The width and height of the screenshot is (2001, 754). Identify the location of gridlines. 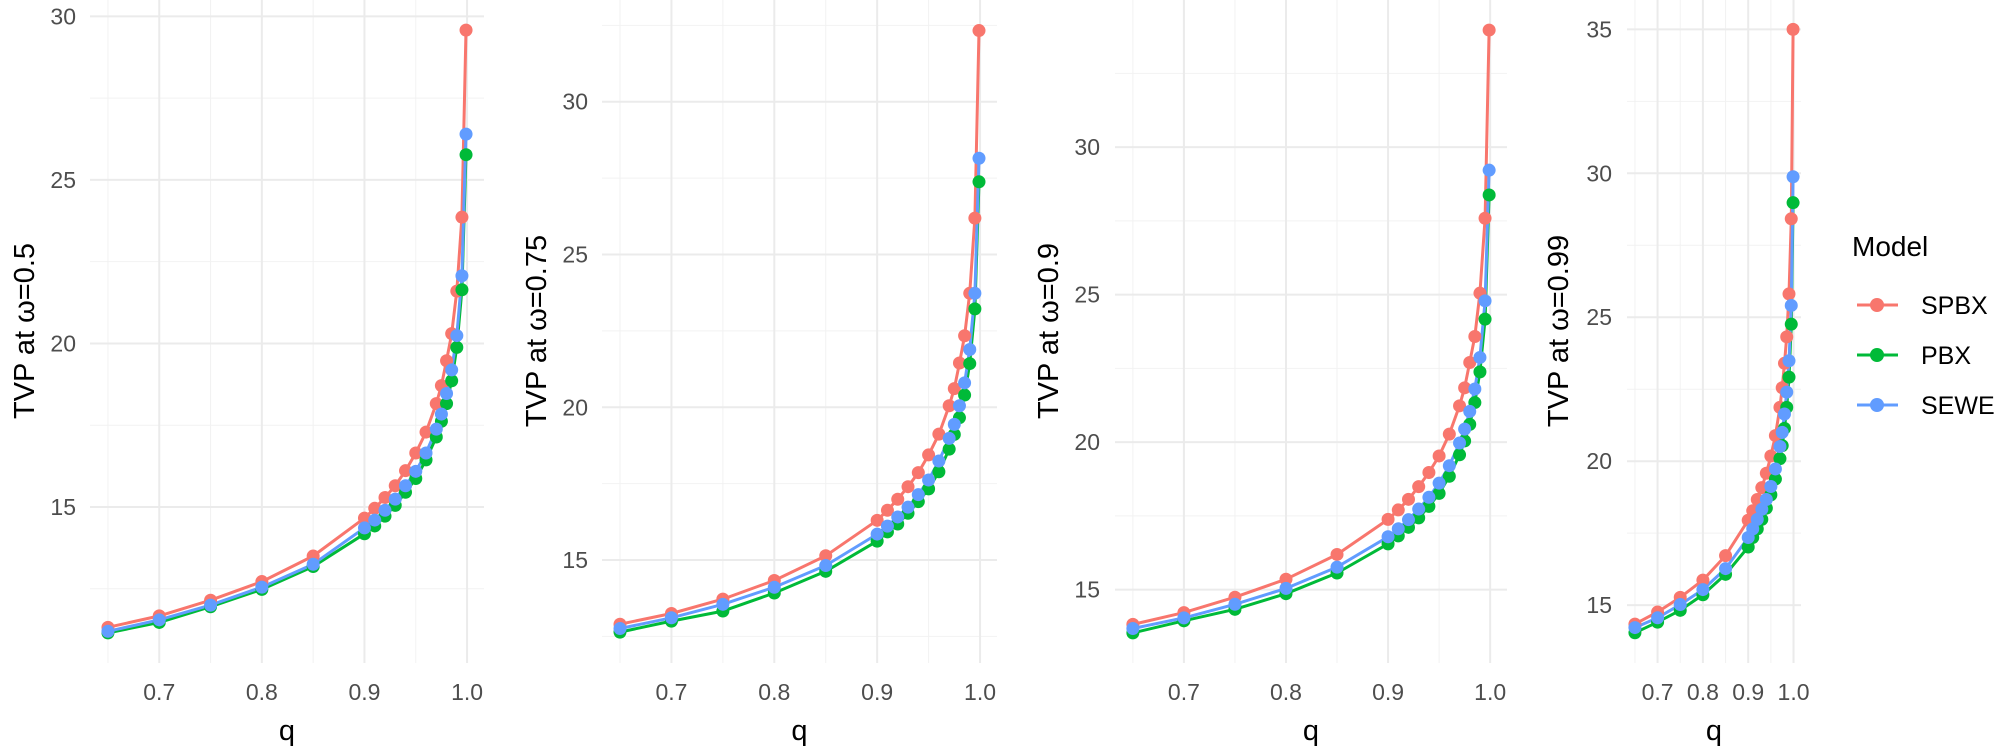
(1714, 331).